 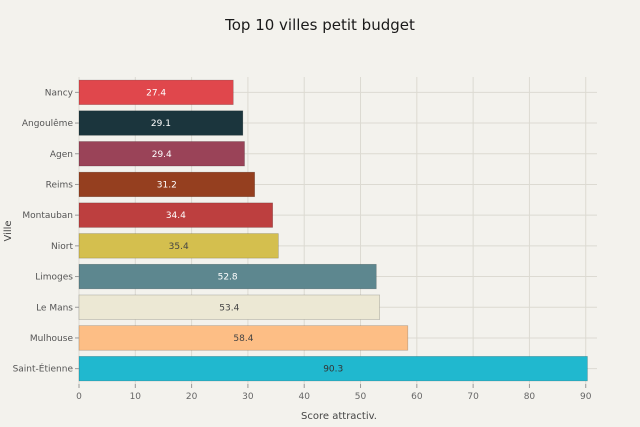 I want to click on y-category-label: Reims, so click(x=60, y=185).